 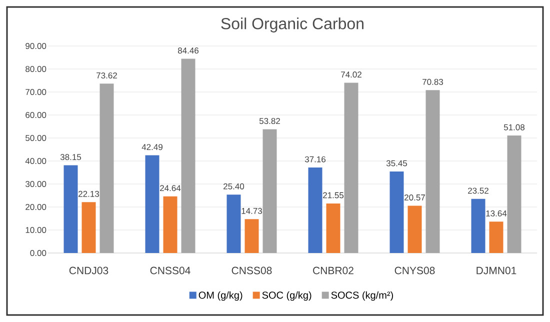 I want to click on data-label: 51.08, so click(x=514, y=127).